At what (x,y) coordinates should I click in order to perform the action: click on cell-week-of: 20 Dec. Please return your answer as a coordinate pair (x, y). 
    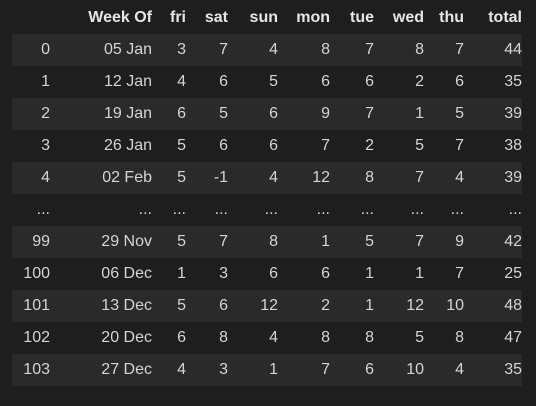
    Looking at the image, I should click on (126, 337).